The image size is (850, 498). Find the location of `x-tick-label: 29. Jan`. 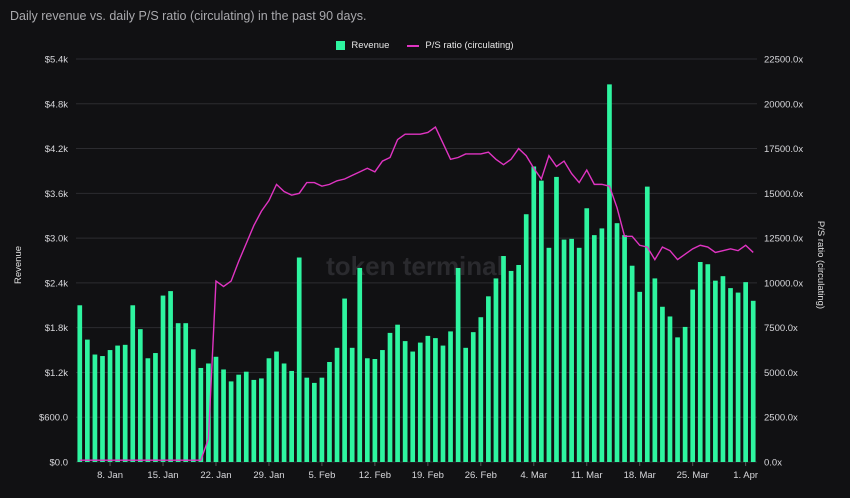

x-tick-label: 29. Jan is located at coordinates (268, 475).